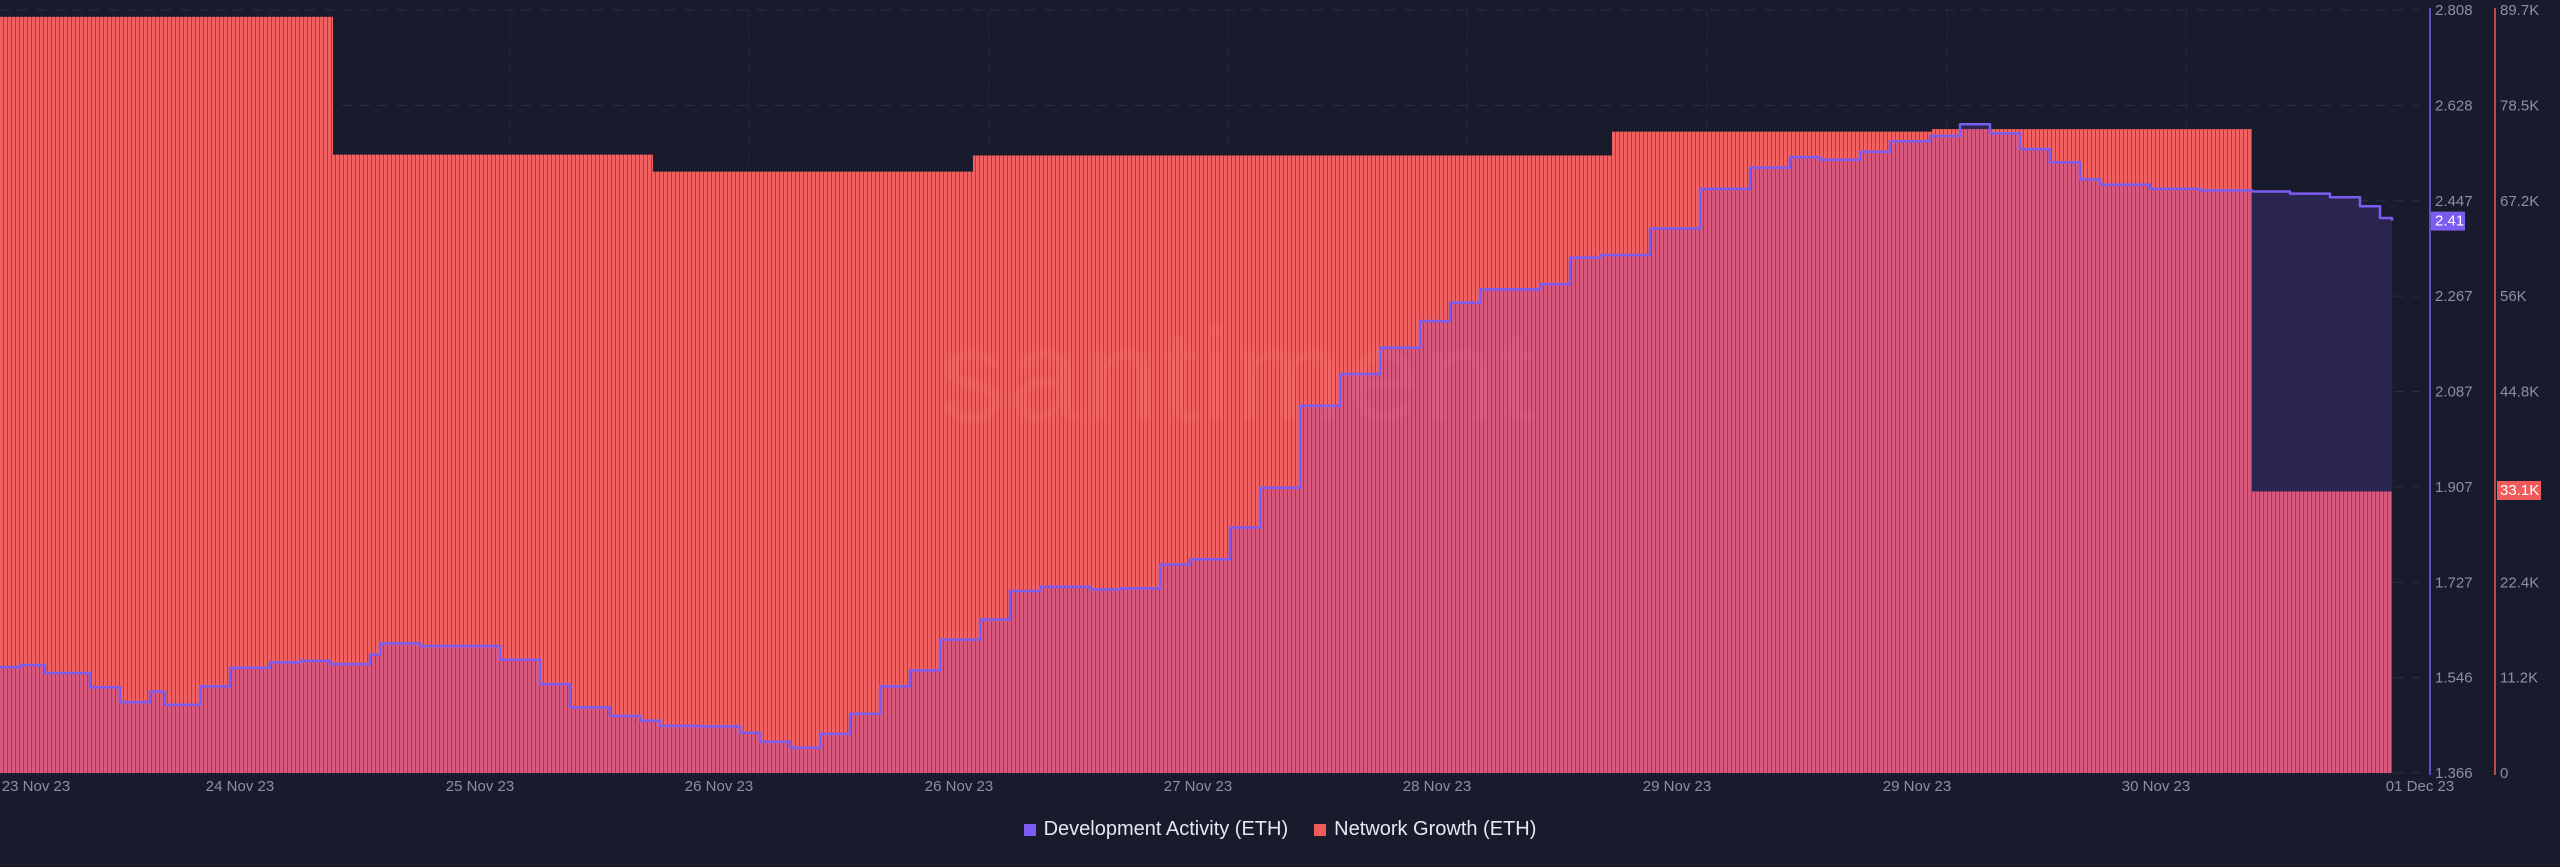 The width and height of the screenshot is (2560, 867). I want to click on svg-text: 2.267, so click(2454, 296).